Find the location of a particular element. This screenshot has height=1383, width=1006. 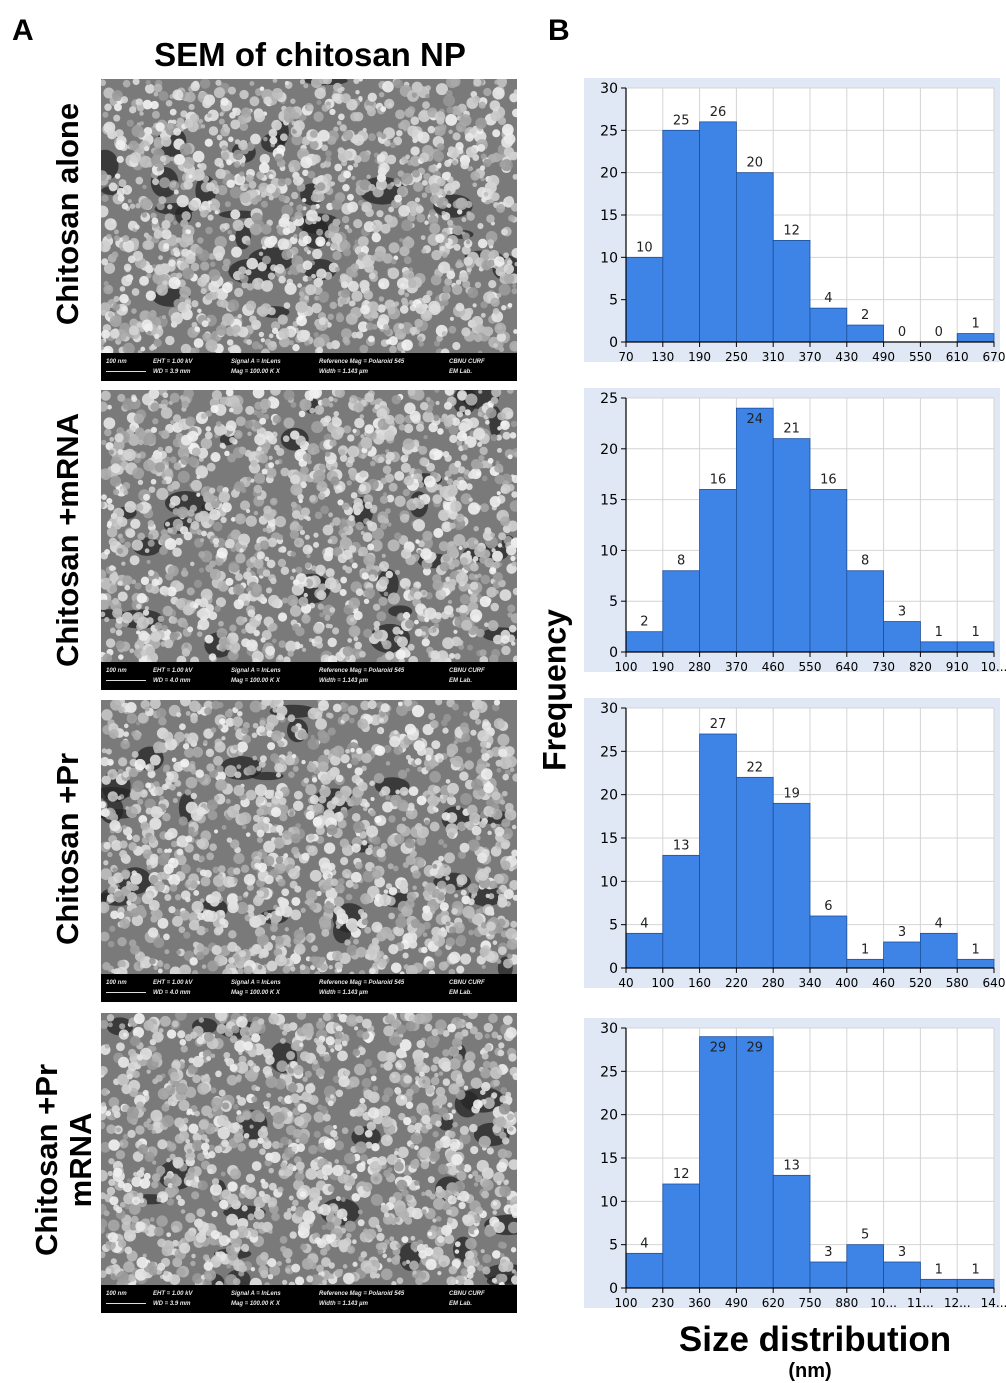

y-tick-label: 25 is located at coordinates (609, 399).